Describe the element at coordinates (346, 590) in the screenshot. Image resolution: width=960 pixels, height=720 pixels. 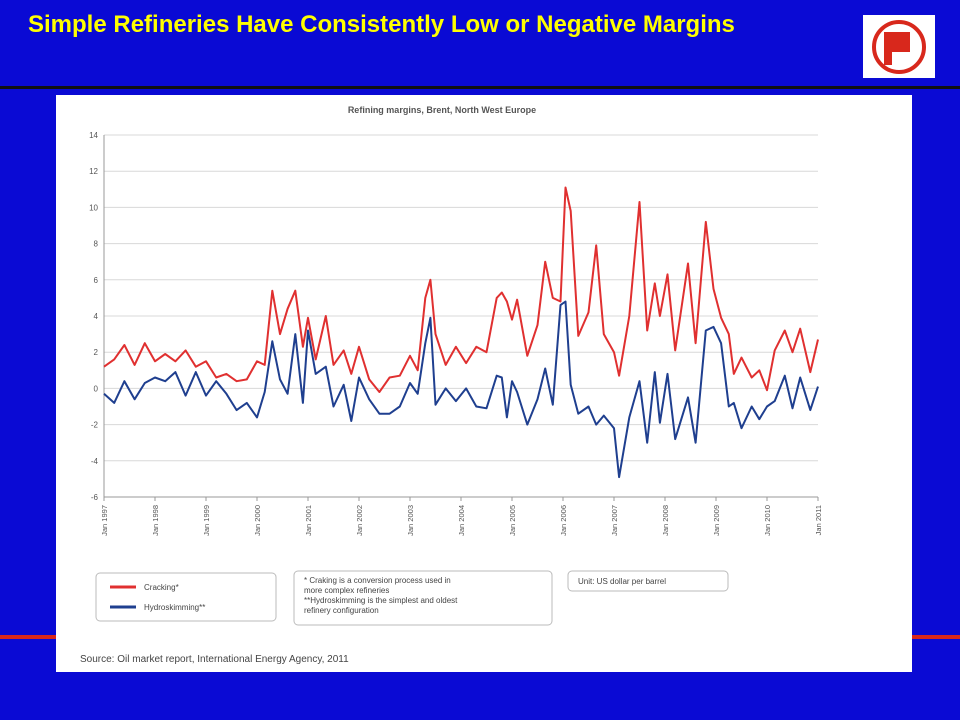
I see `footnote-line: more complex refineries` at that location.